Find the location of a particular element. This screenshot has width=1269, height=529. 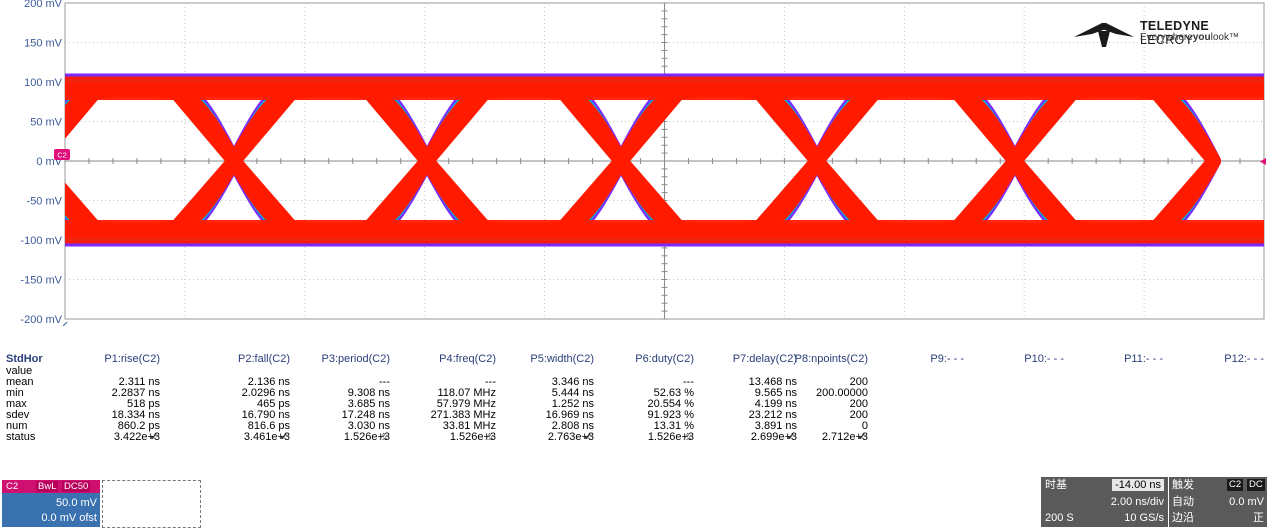

measurement-value: 13.31 % is located at coordinates (673, 426).